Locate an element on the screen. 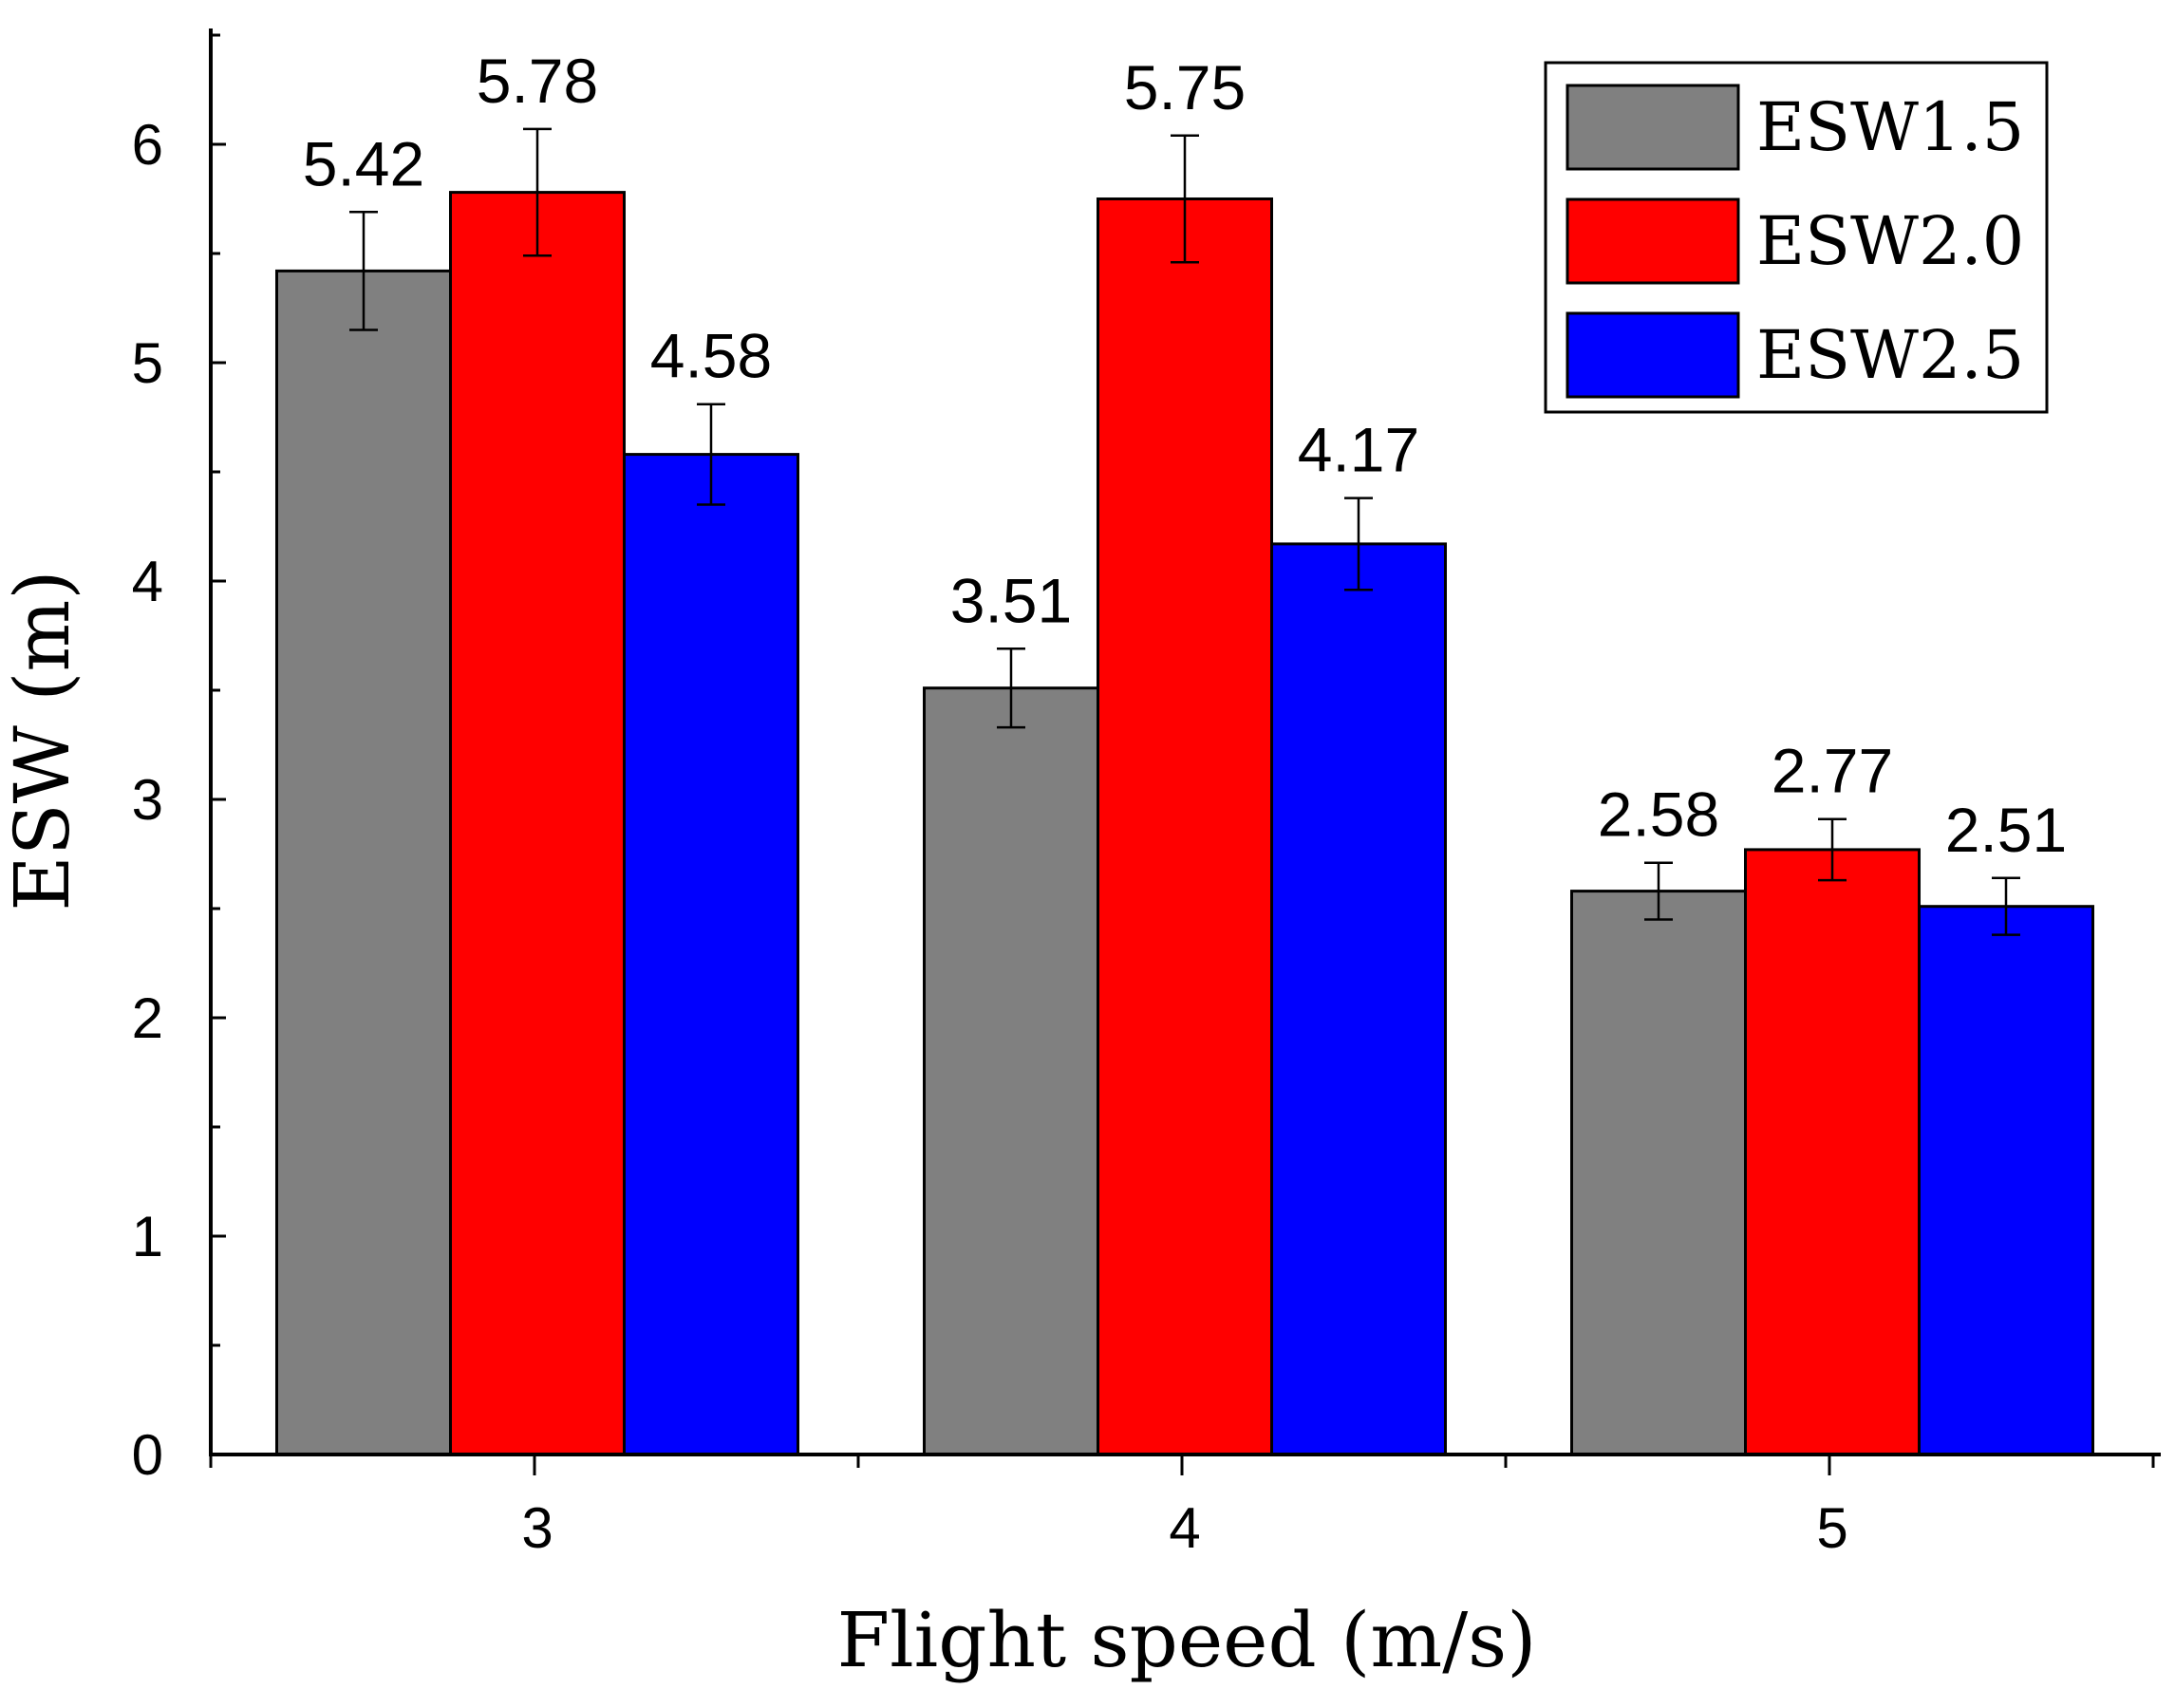 The image size is (2175, 1708). data-label: 4.58 is located at coordinates (711, 356).